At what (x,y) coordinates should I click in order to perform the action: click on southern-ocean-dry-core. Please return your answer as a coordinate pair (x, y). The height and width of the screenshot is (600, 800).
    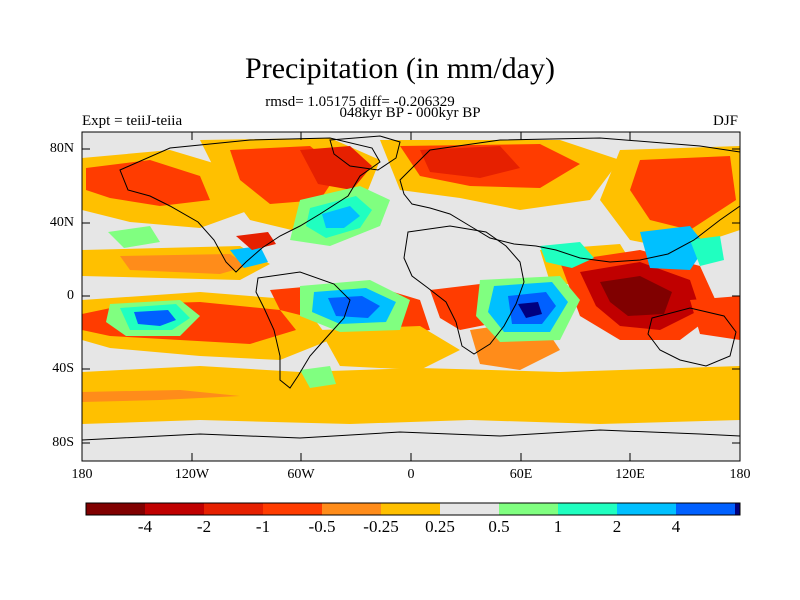
    Looking at the image, I should click on (161, 396).